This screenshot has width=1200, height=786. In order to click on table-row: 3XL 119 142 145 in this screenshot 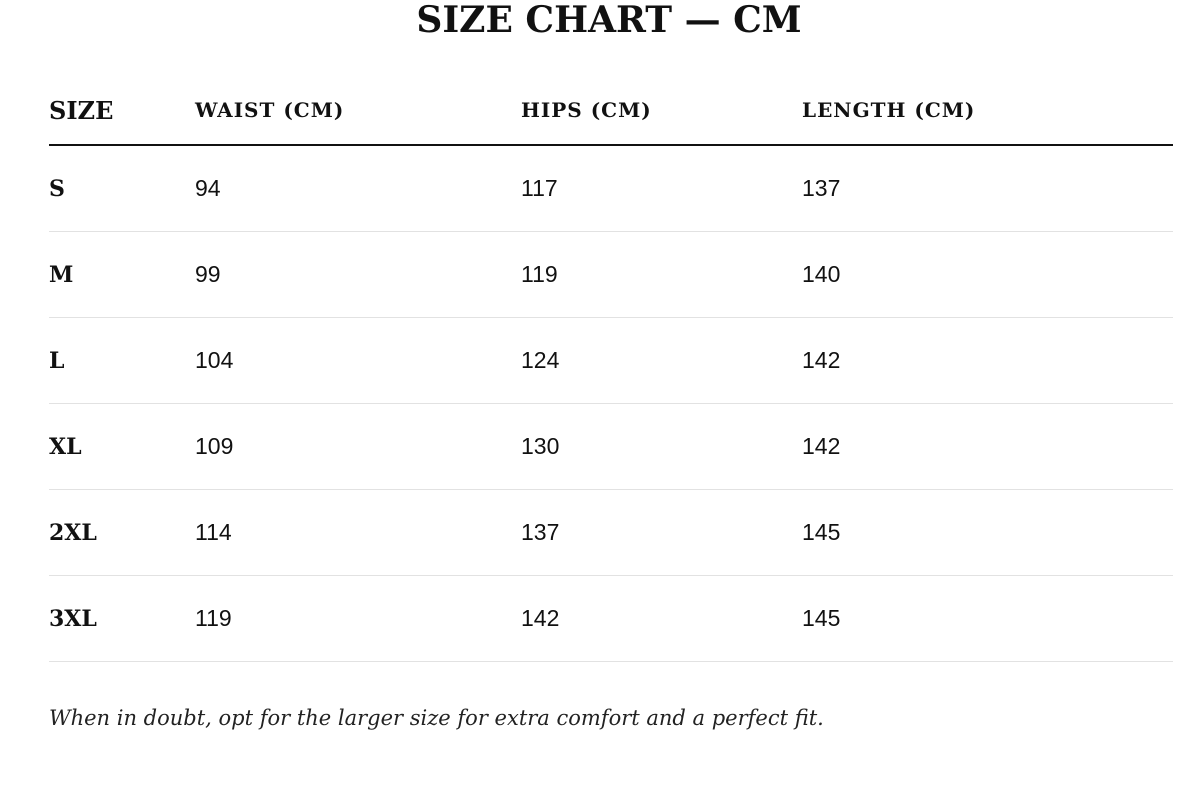, I will do `click(611, 618)`.